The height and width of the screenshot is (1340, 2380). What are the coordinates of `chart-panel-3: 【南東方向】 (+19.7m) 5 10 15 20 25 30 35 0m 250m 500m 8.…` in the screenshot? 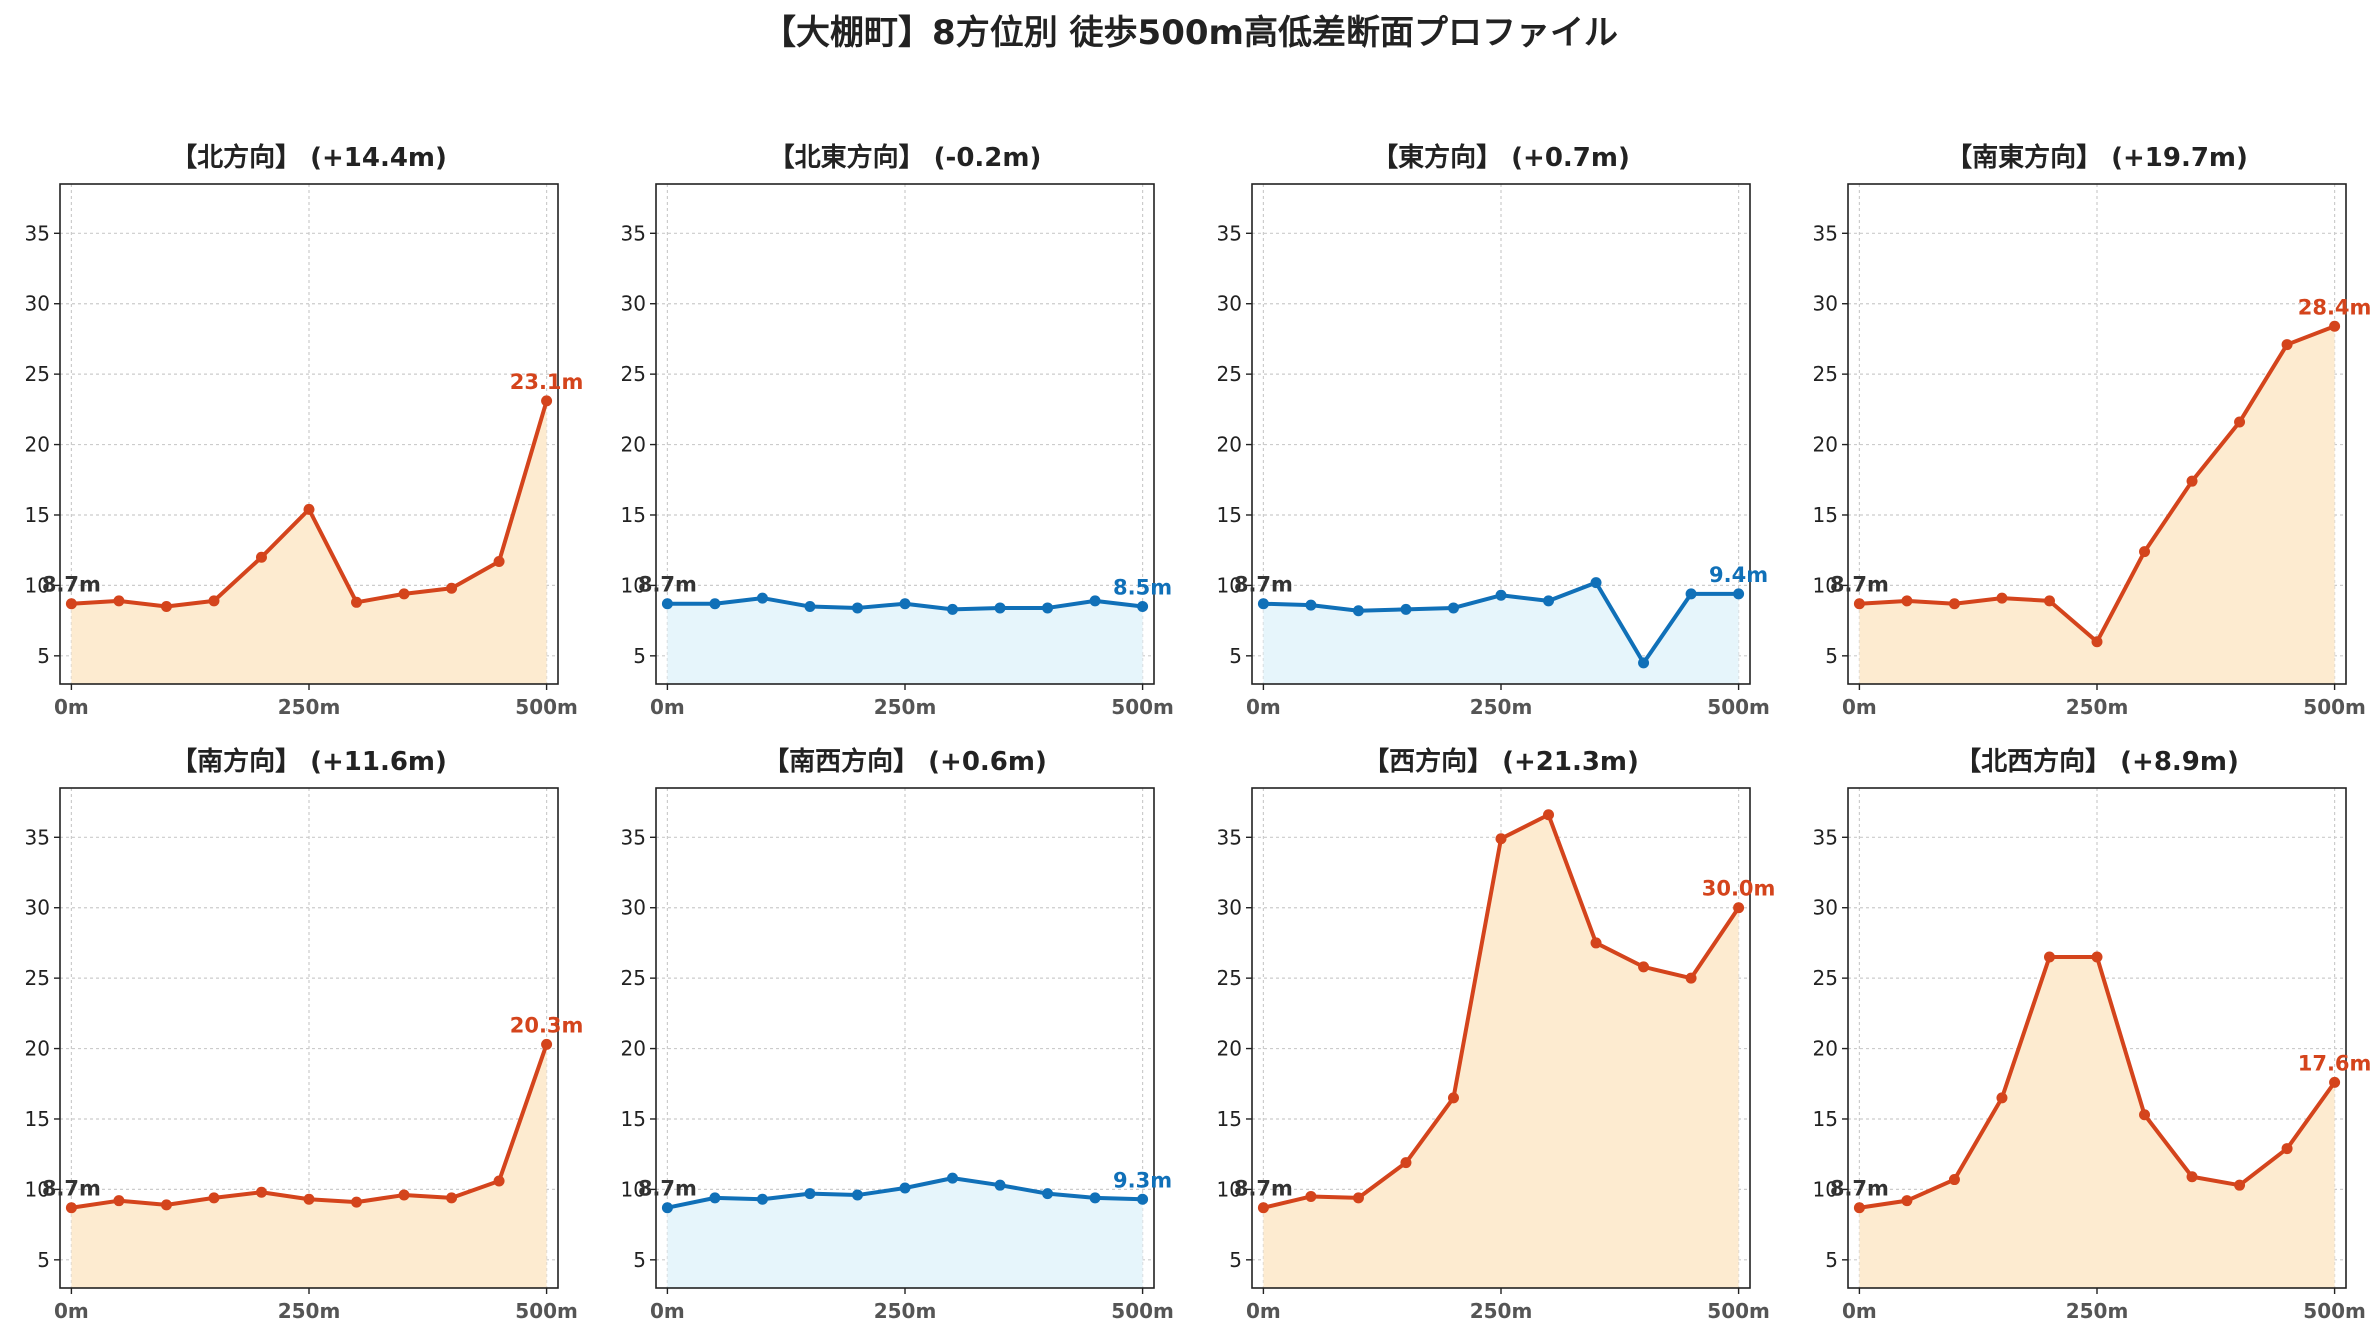 It's located at (2092, 430).